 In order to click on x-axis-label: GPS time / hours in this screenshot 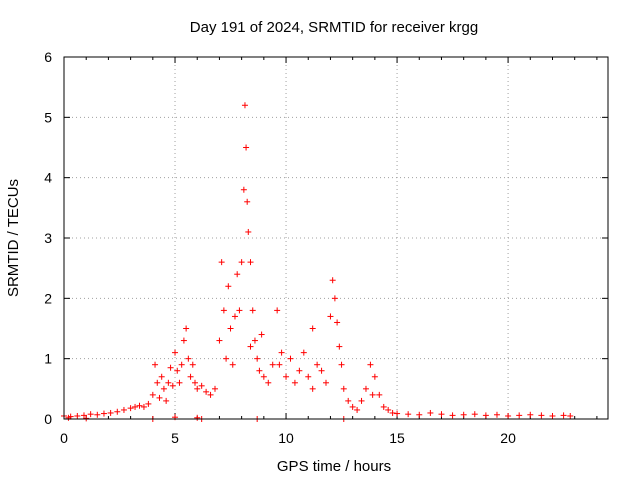, I will do `click(334, 466)`.